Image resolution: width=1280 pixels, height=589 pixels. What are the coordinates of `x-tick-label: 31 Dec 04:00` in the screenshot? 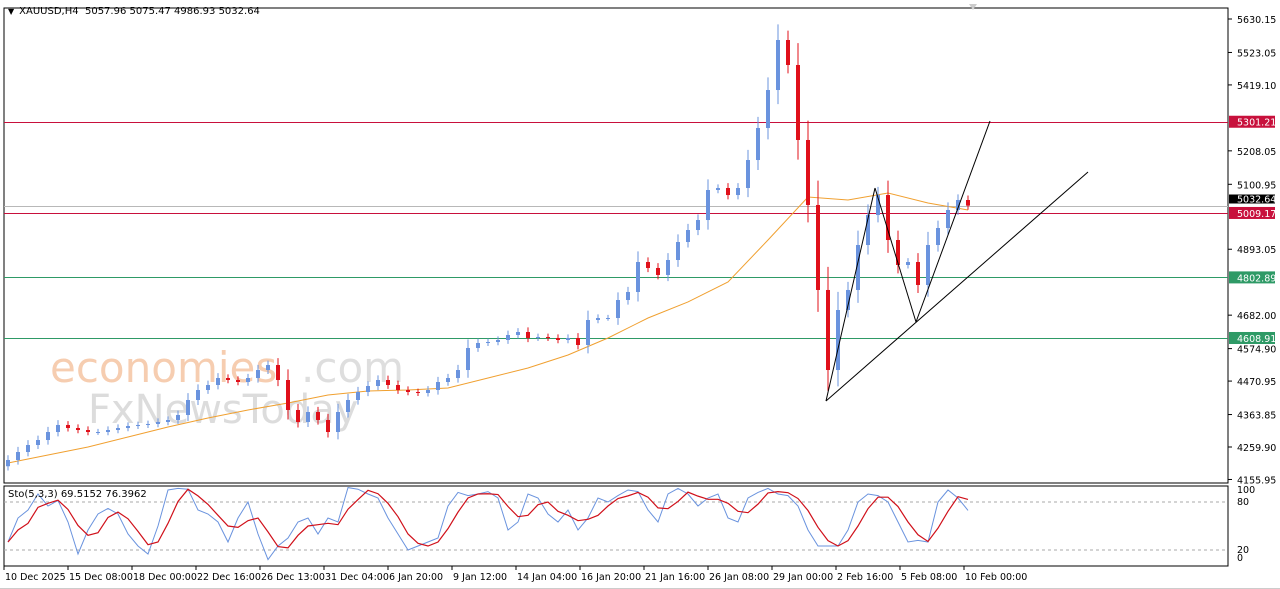 It's located at (357, 577).